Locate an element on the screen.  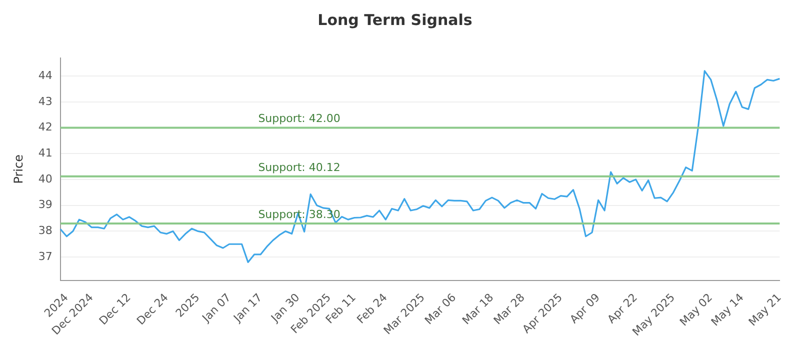
y-tick-label: 37 is located at coordinates (45, 256).